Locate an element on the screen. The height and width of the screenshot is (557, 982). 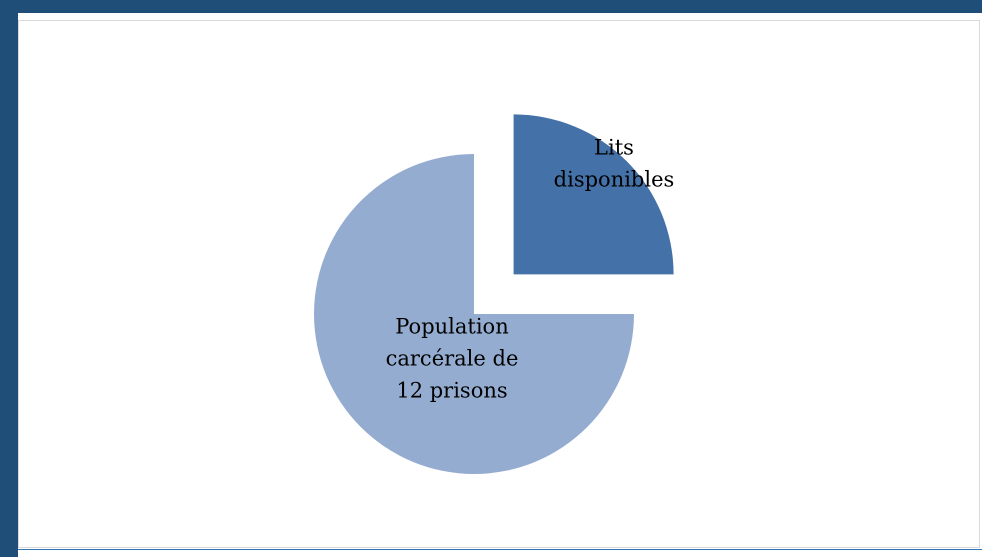
pie-slice-2-label-line: Population is located at coordinates (451, 327).